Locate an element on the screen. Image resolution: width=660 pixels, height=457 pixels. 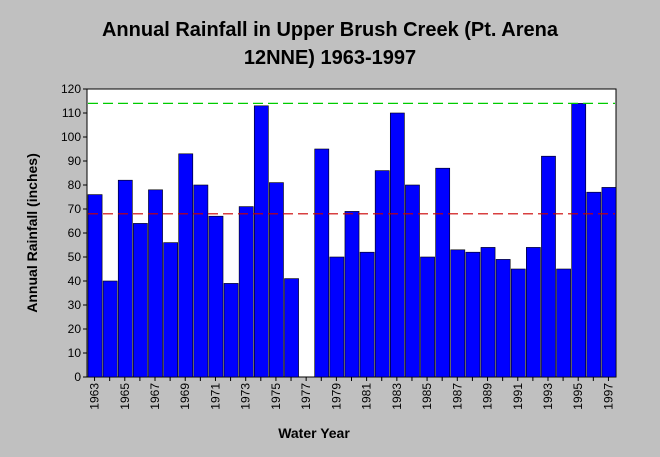
bar-1980 is located at coordinates (352, 294).